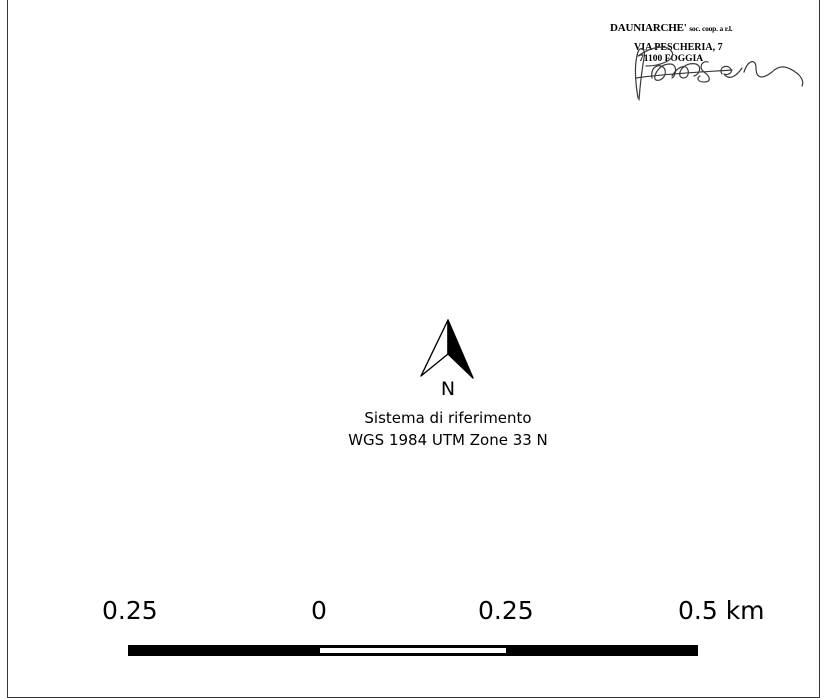 This screenshot has width=831, height=698. I want to click on stamp-address: VIA PESCHERIA, 7, so click(678, 47).